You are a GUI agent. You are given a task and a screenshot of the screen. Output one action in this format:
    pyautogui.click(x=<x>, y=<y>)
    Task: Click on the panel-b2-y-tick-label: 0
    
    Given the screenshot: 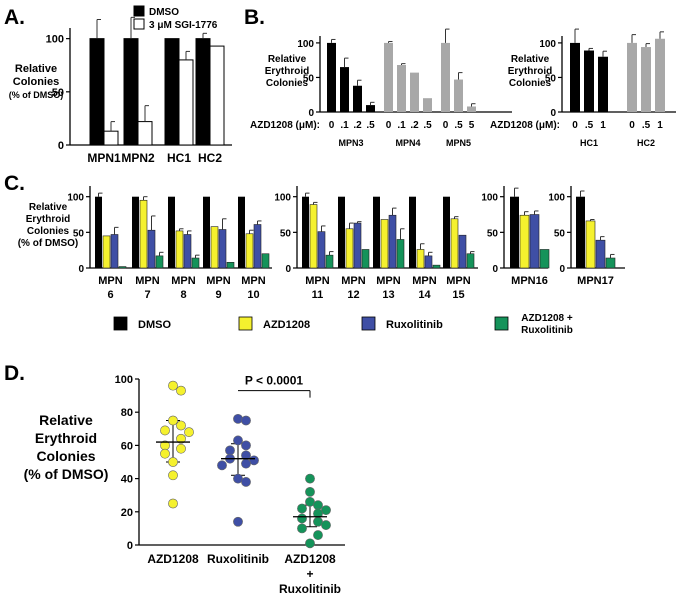 What is the action you would take?
    pyautogui.click(x=553, y=113)
    